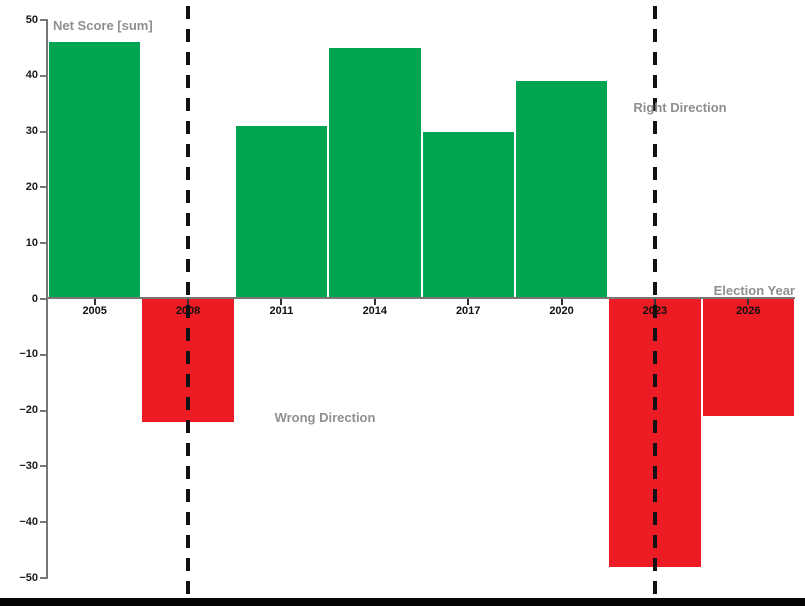 Image resolution: width=805 pixels, height=606 pixels. What do you see at coordinates (31, 75) in the screenshot?
I see `y-tick-label: 40` at bounding box center [31, 75].